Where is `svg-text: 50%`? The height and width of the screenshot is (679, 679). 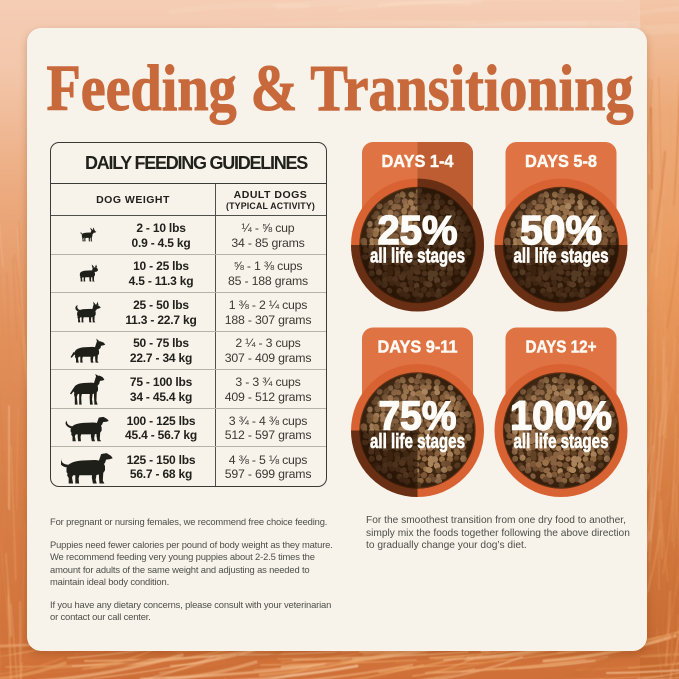
svg-text: 50% is located at coordinates (561, 230).